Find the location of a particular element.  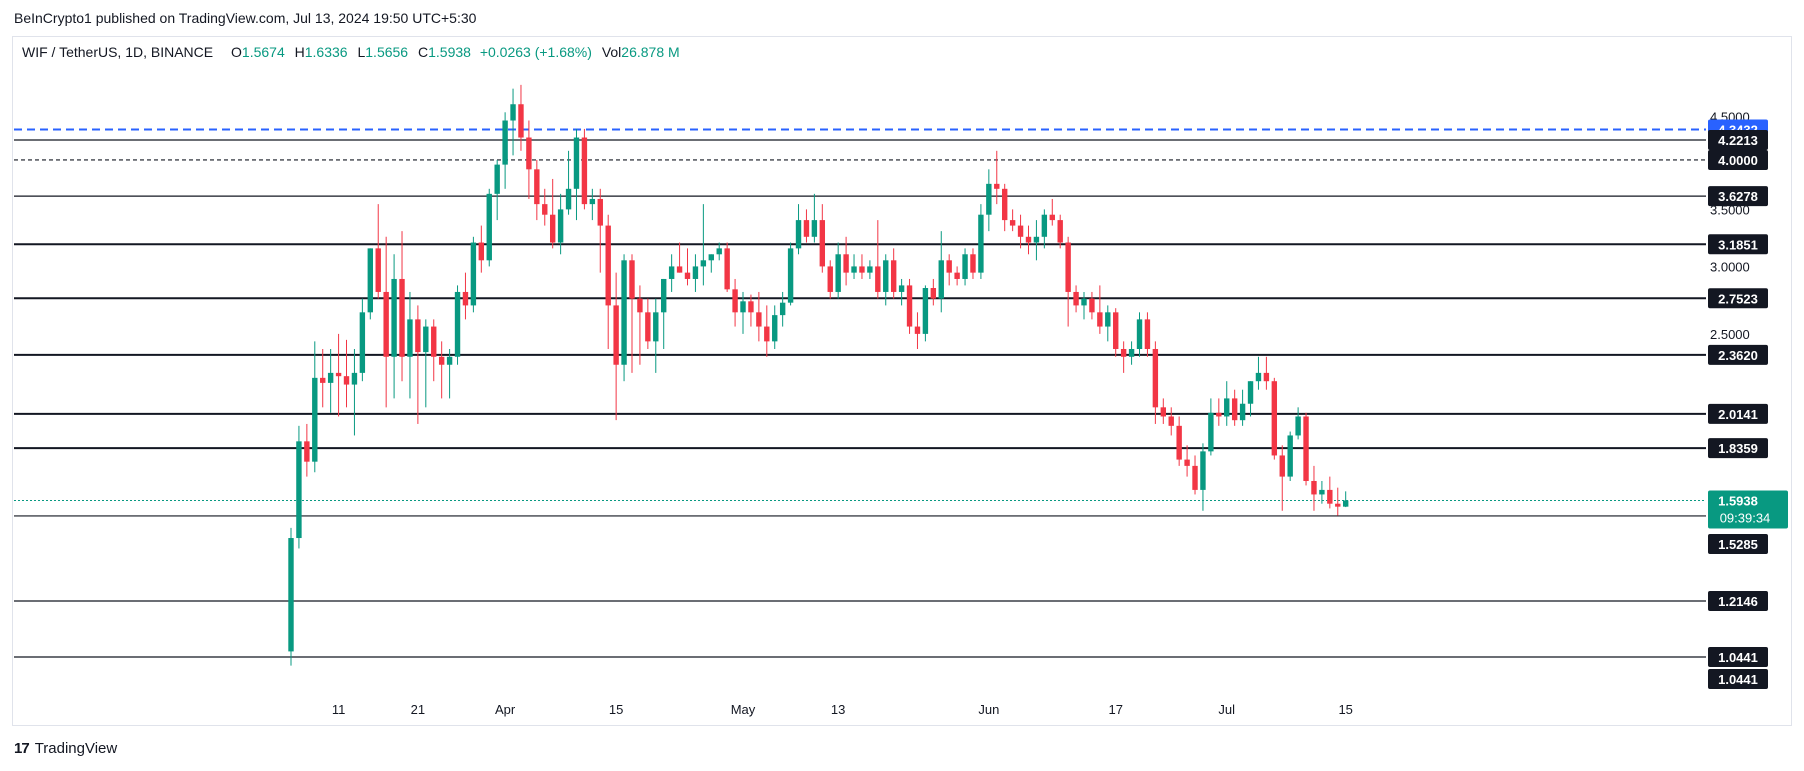

symbol-label: WIF / TetherUS, 1D, BINANCE is located at coordinates (118, 52).